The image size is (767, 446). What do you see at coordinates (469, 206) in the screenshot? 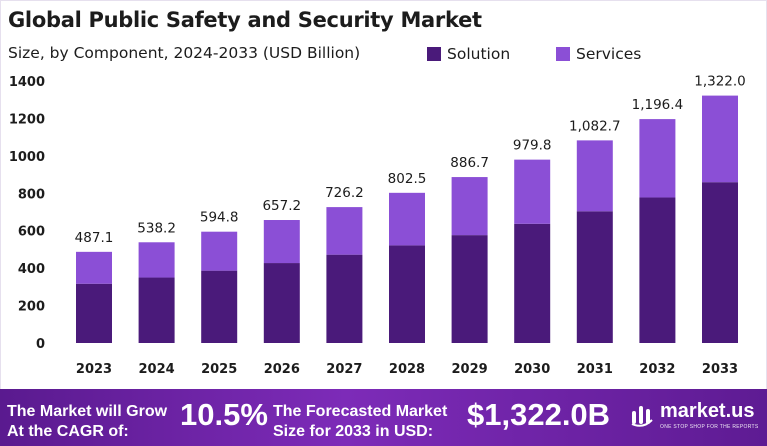
I see `bar-services-2029` at bounding box center [469, 206].